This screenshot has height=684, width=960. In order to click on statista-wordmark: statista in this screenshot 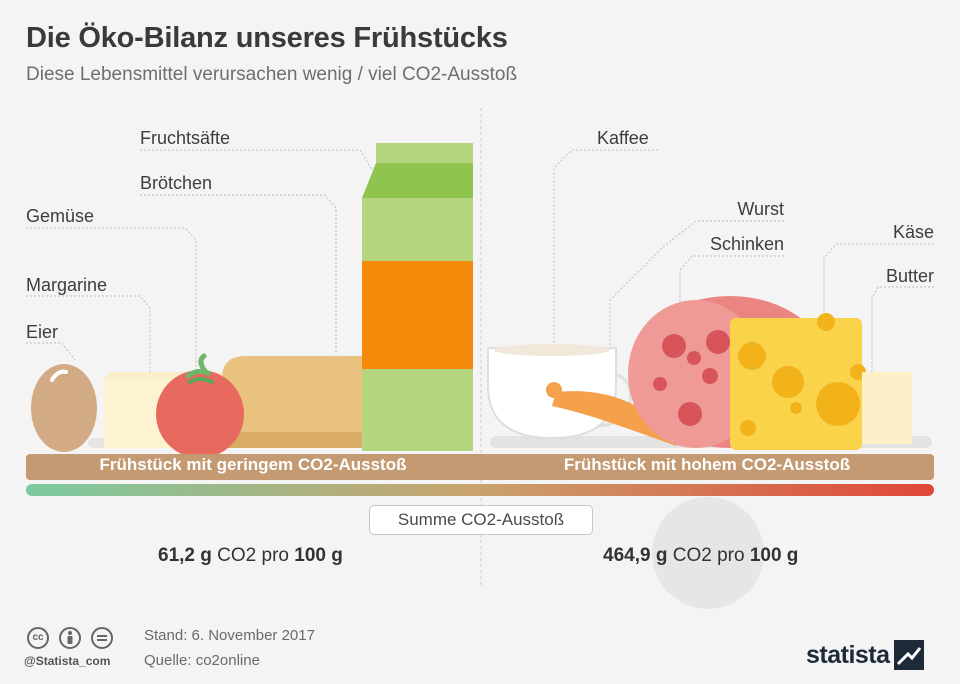, I will do `click(848, 654)`.